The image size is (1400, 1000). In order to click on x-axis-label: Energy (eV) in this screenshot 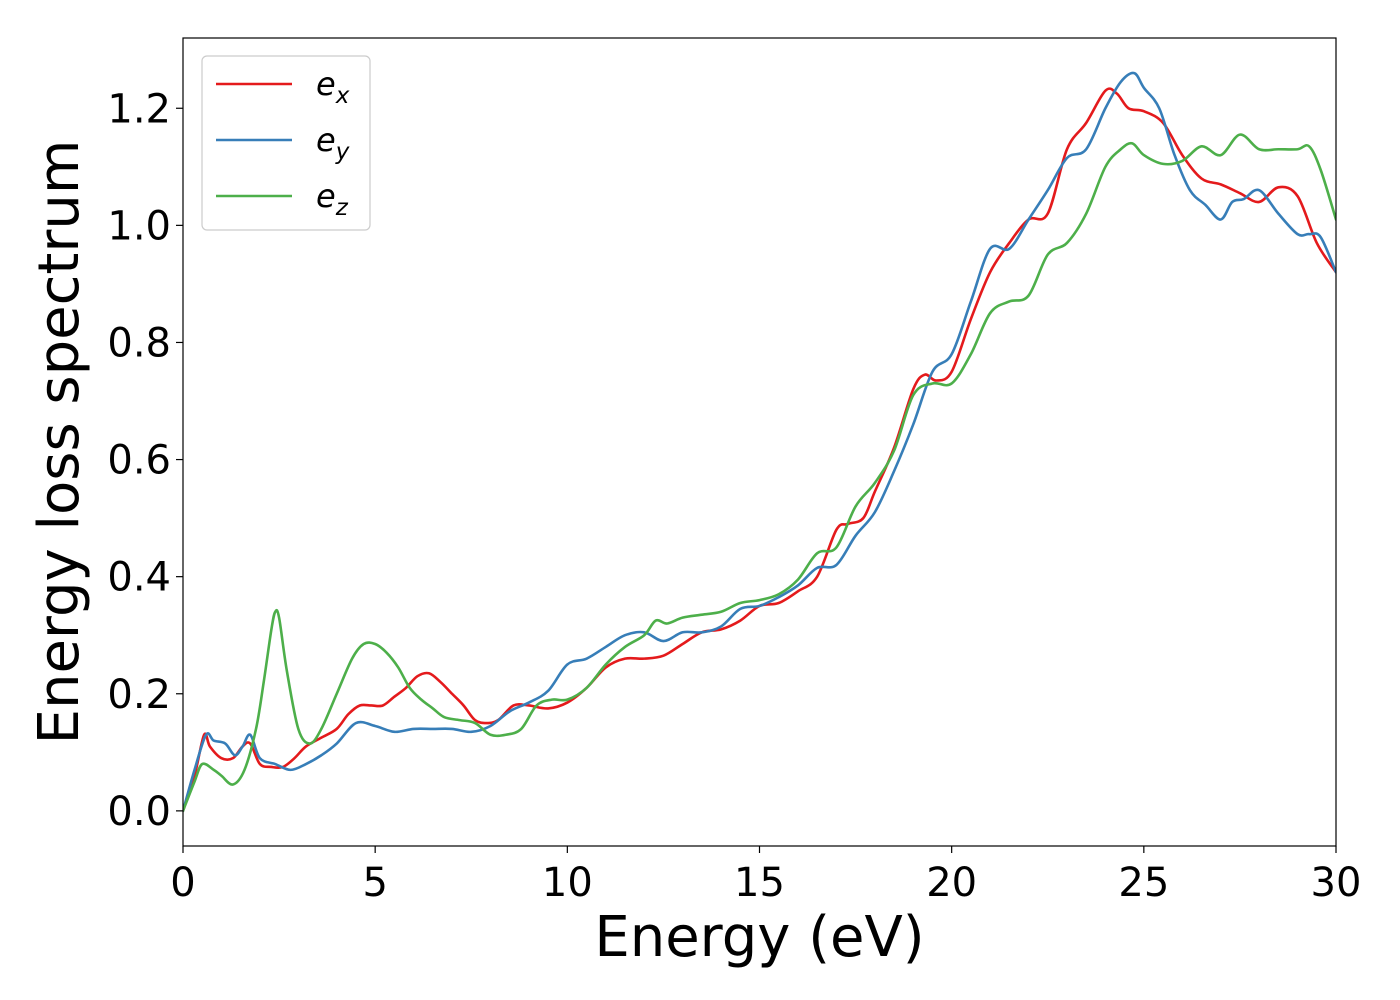, I will do `click(759, 937)`.